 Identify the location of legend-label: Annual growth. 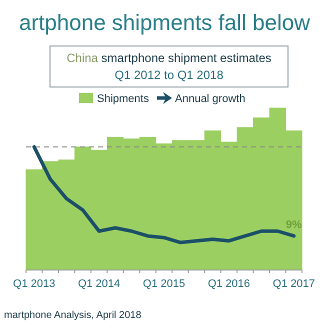
(210, 99).